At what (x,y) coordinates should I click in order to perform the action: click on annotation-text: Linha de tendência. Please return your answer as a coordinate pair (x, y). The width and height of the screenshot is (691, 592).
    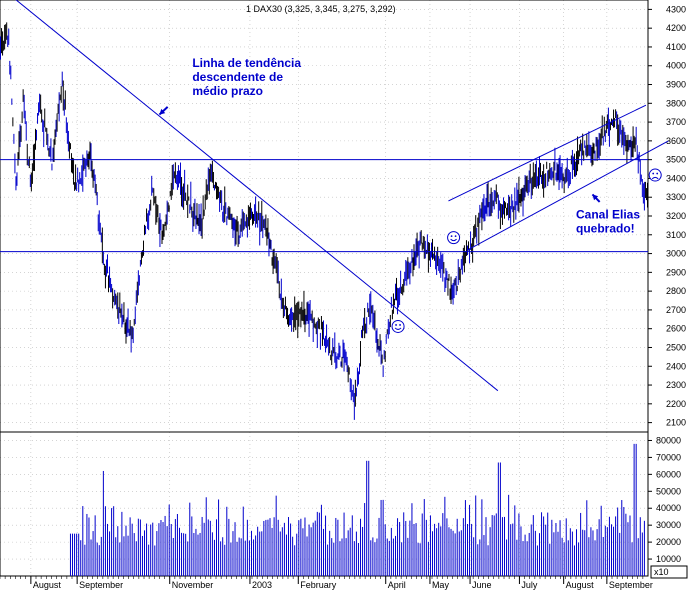
    Looking at the image, I should click on (246, 63).